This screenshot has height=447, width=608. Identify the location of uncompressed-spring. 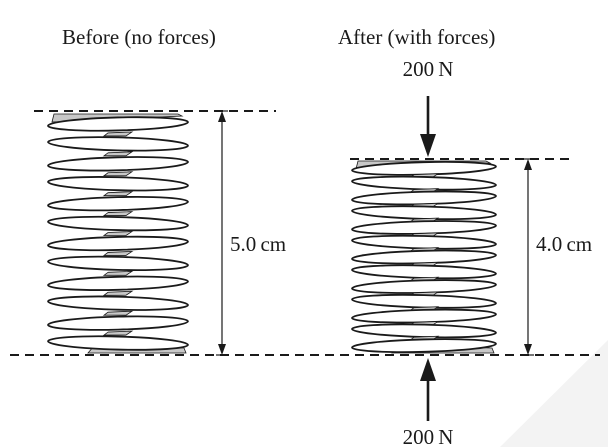
(118, 233).